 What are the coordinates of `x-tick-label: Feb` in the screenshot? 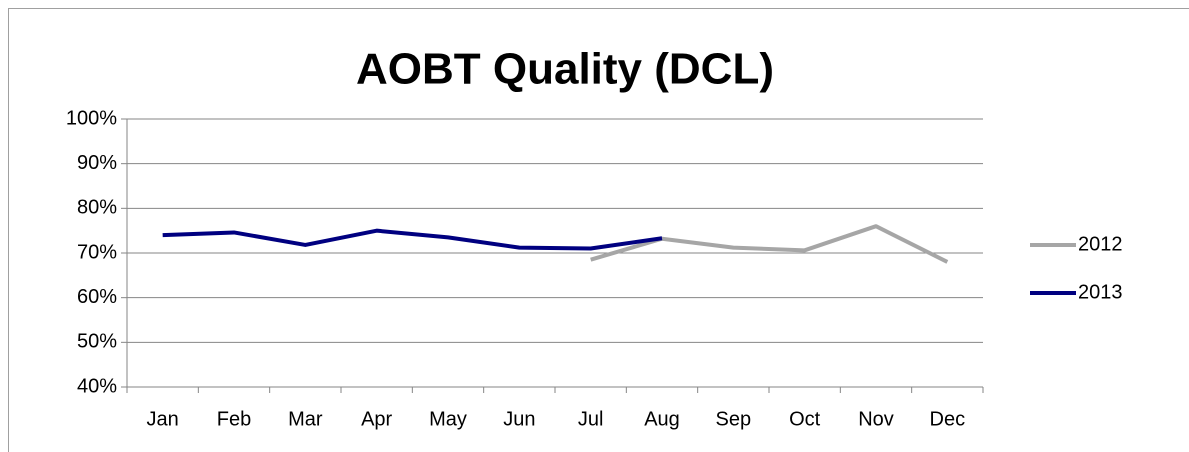 It's located at (234, 419).